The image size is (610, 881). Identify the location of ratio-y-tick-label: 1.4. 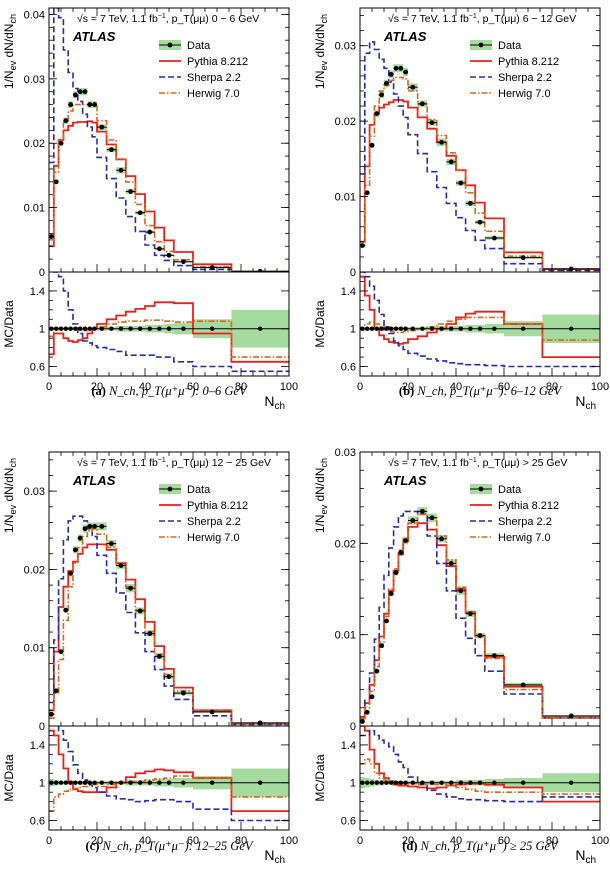
(37, 746).